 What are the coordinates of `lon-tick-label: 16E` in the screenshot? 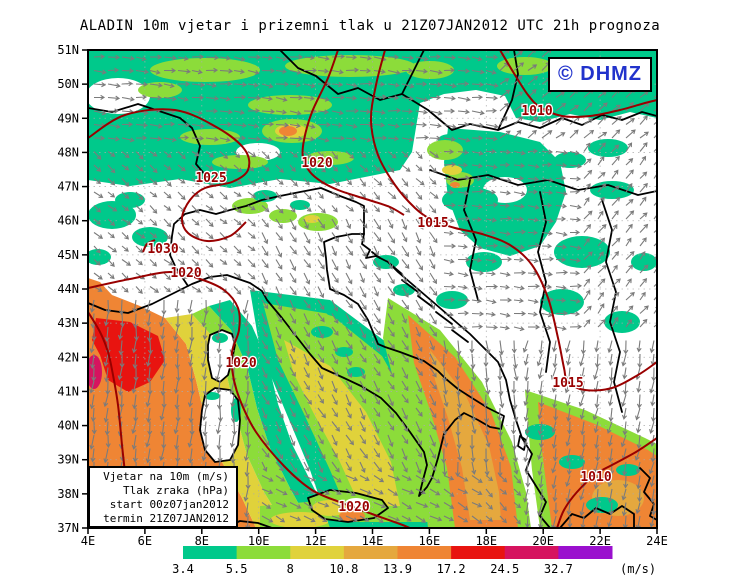 It's located at (430, 541).